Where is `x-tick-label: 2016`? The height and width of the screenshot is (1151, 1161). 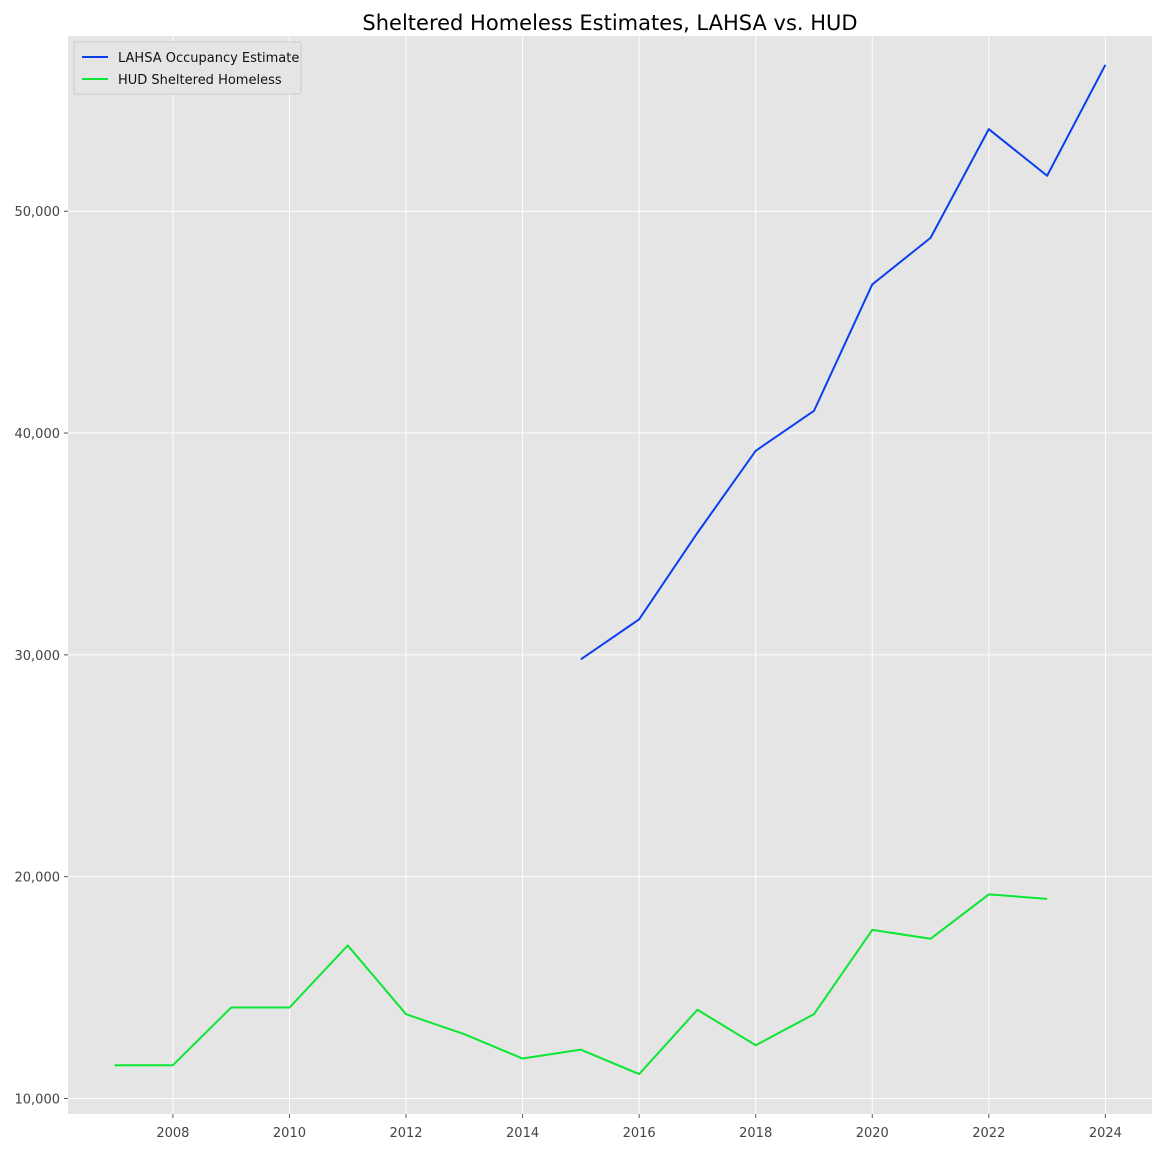 x-tick-label: 2016 is located at coordinates (639, 1133).